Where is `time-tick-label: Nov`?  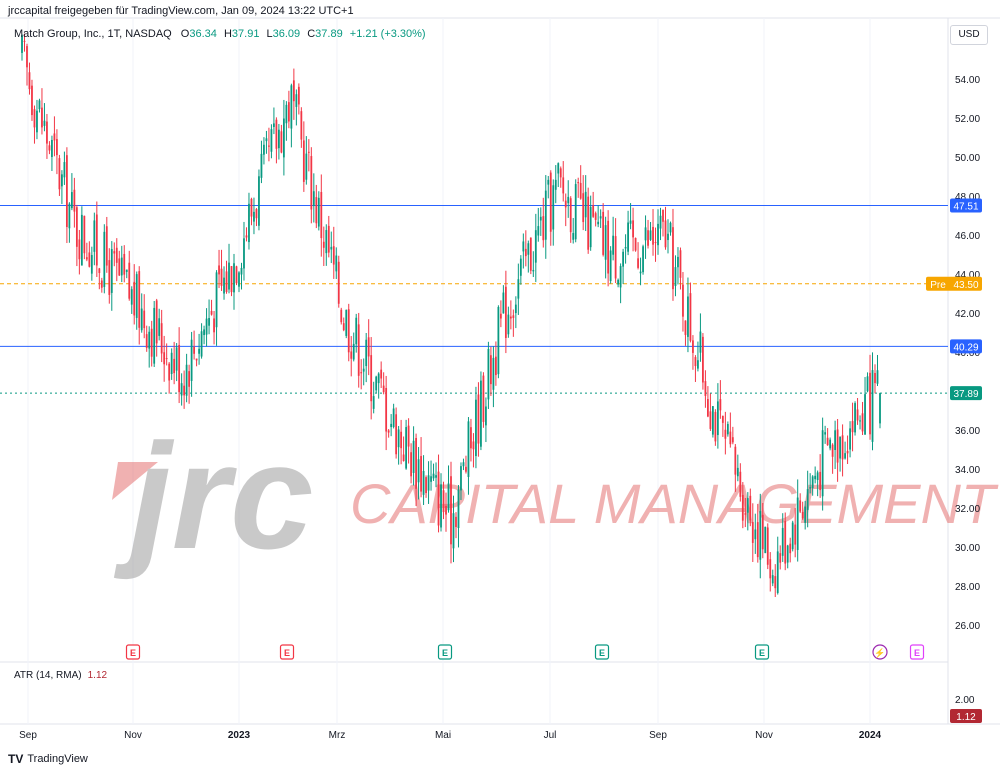
time-tick-label: Nov is located at coordinates (133, 735).